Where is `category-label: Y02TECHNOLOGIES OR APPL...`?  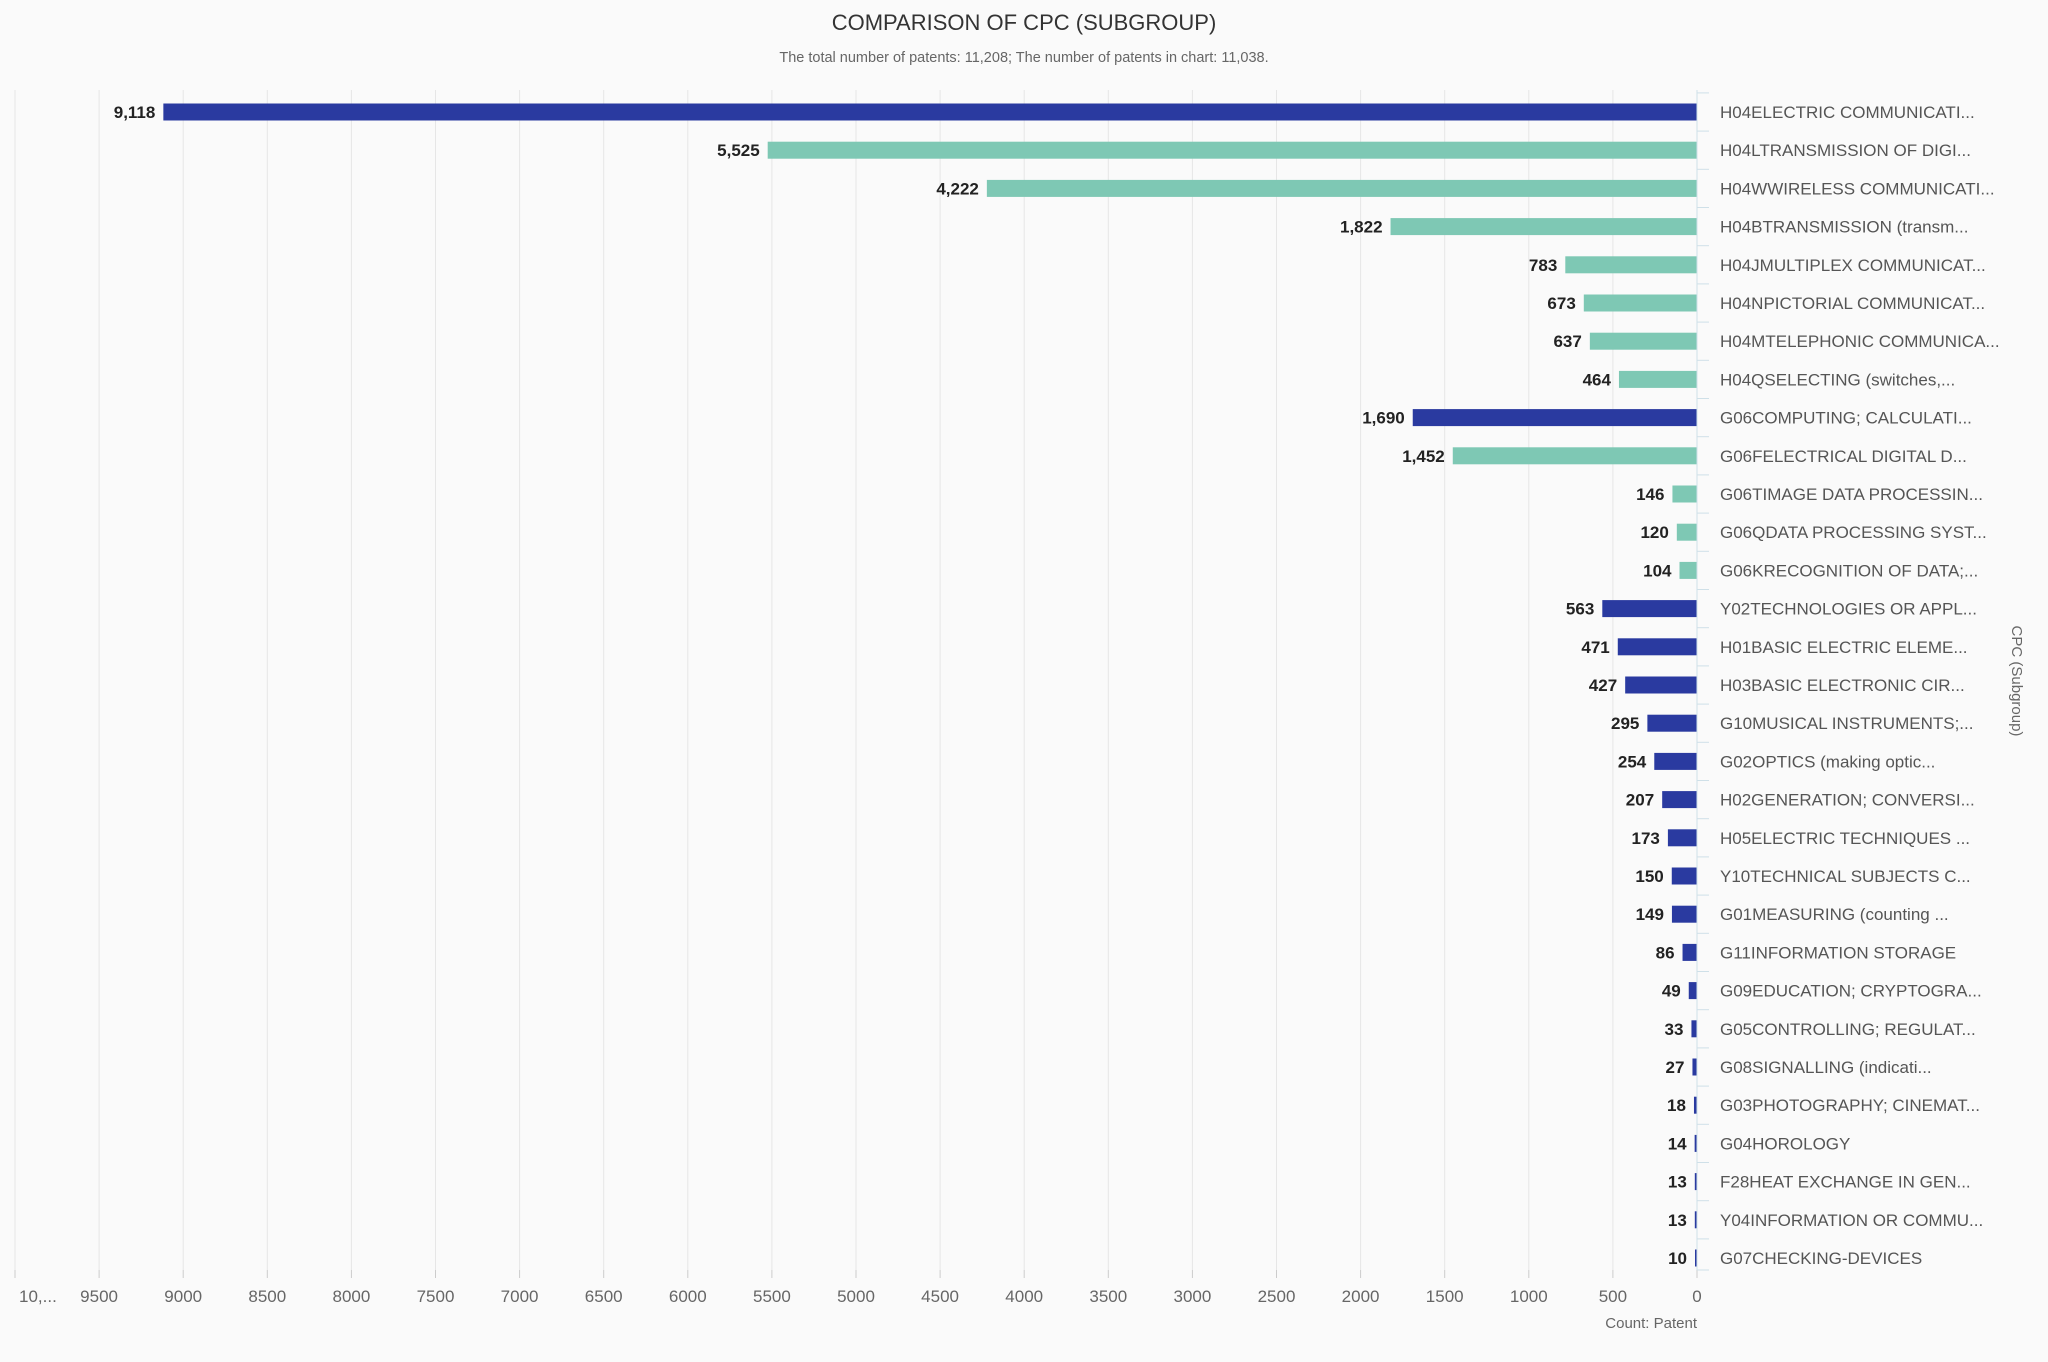
category-label: Y02TECHNOLOGIES OR APPL... is located at coordinates (1848, 609).